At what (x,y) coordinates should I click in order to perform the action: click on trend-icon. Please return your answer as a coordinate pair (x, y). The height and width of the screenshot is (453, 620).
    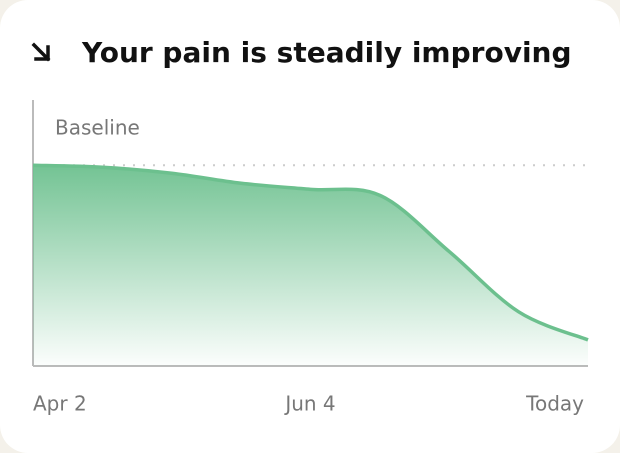
    Looking at the image, I should click on (41, 52).